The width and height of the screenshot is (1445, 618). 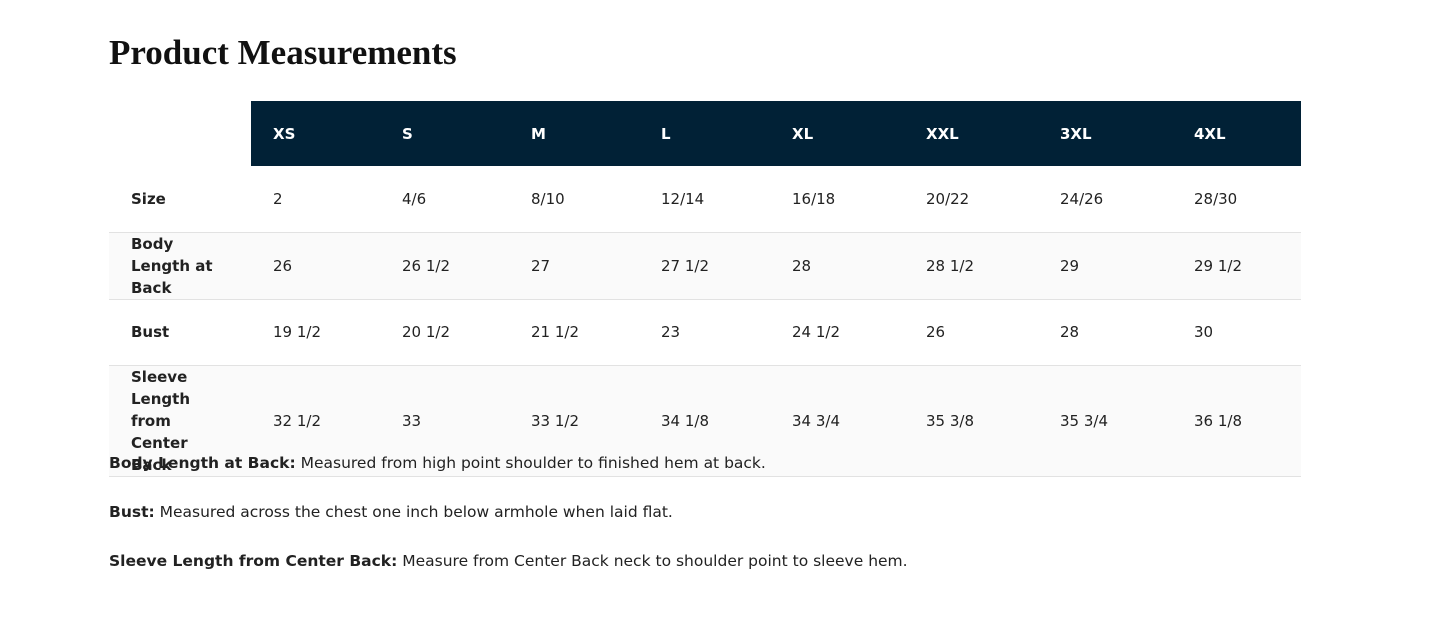 I want to click on size-header: 4XL, so click(x=1236, y=133).